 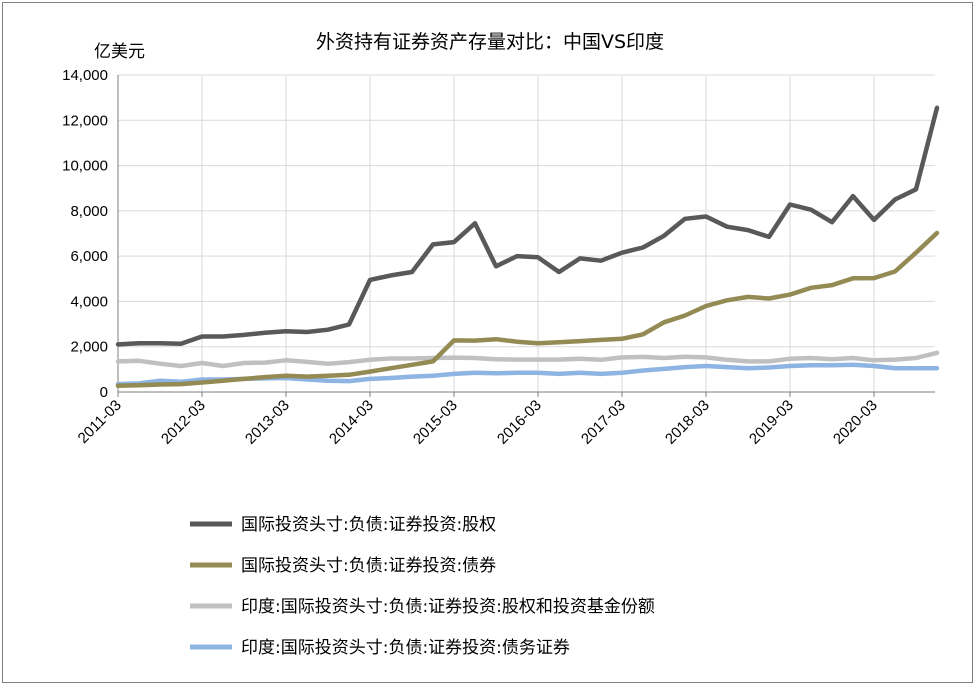 I want to click on x-tick-label: 2015-03, so click(x=435, y=422).